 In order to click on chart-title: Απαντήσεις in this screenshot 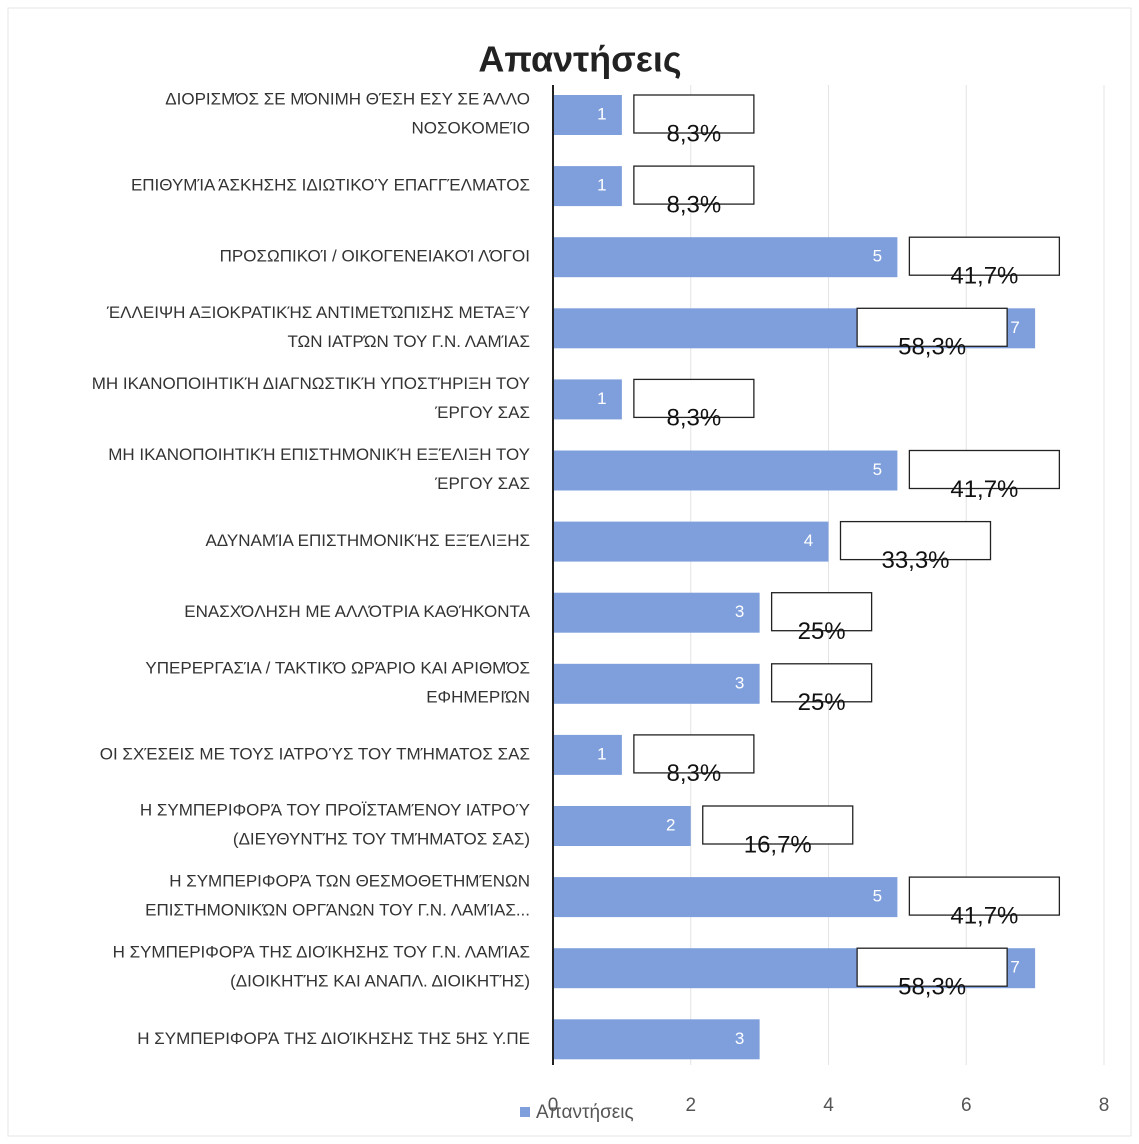, I will do `click(579, 59)`.